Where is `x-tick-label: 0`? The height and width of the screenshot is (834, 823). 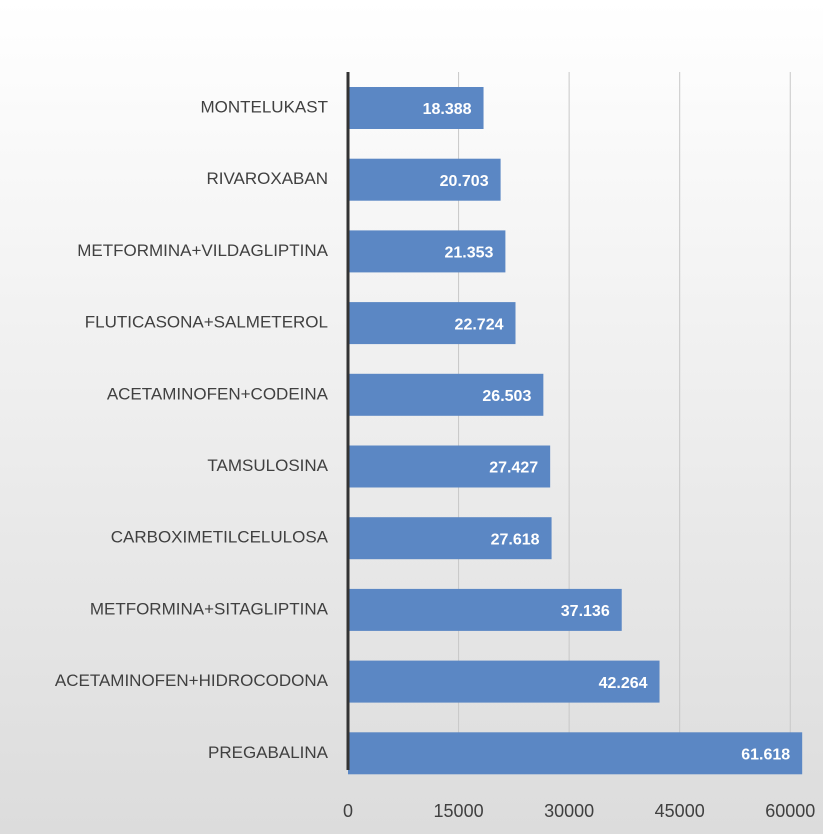 x-tick-label: 0 is located at coordinates (348, 811).